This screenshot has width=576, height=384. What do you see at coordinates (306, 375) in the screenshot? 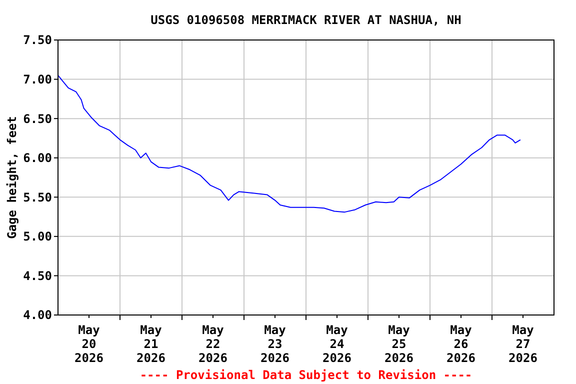
I see `text: ---- Provisional Data Subject to Revision ----` at bounding box center [306, 375].